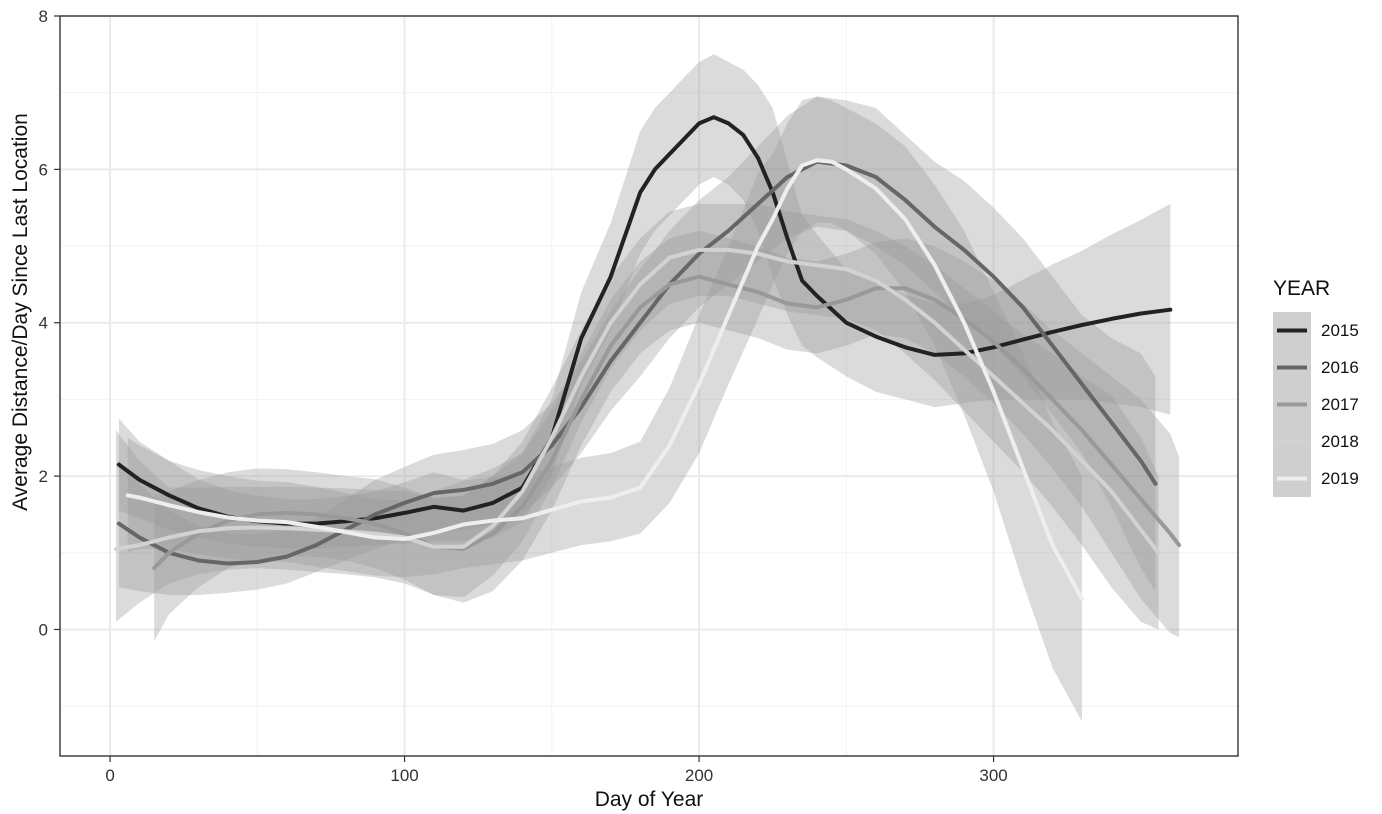  What do you see at coordinates (43, 323) in the screenshot?
I see `y-tick-label: 4` at bounding box center [43, 323].